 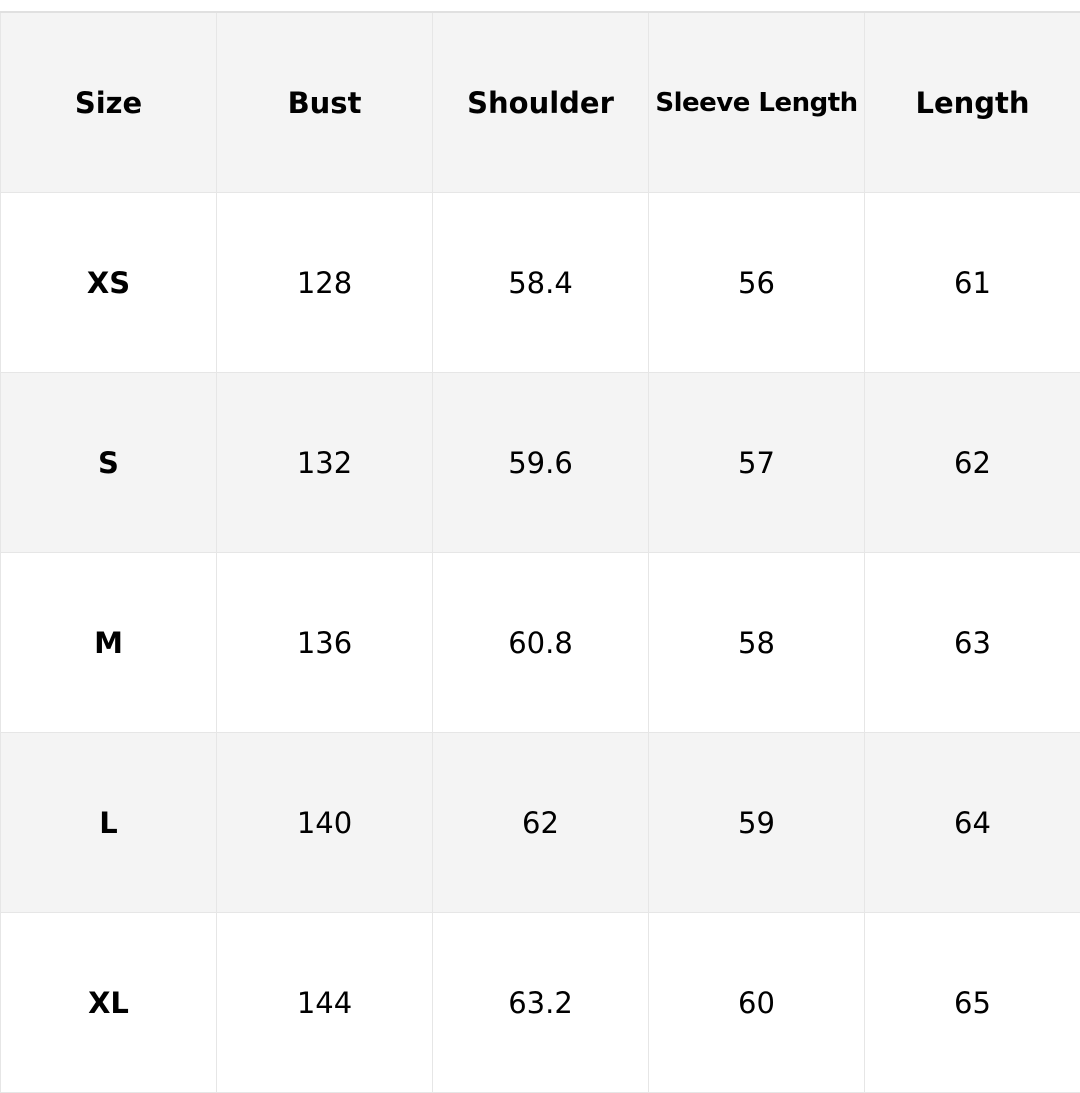 I want to click on cell-length: 64, so click(x=972, y=823).